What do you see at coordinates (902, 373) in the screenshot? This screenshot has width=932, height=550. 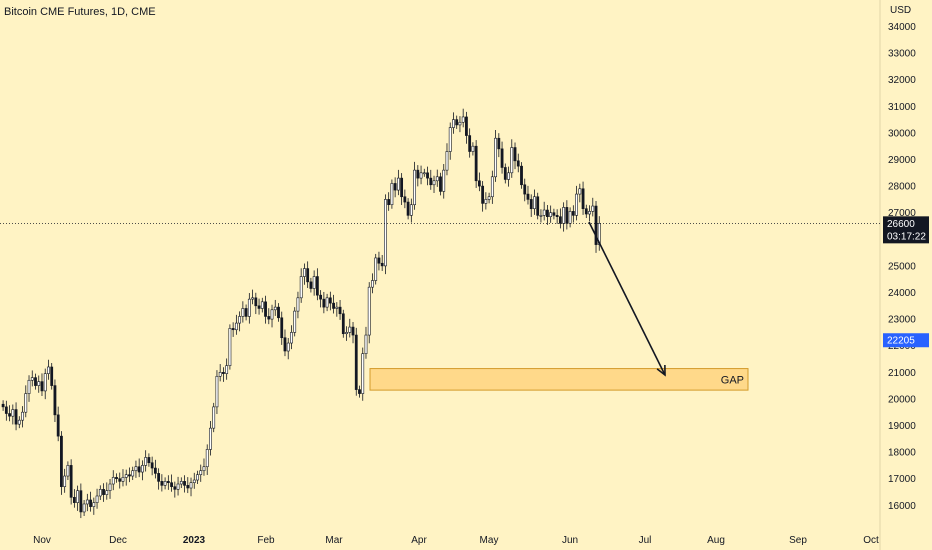 I see `y-tick-label: 21000` at bounding box center [902, 373].